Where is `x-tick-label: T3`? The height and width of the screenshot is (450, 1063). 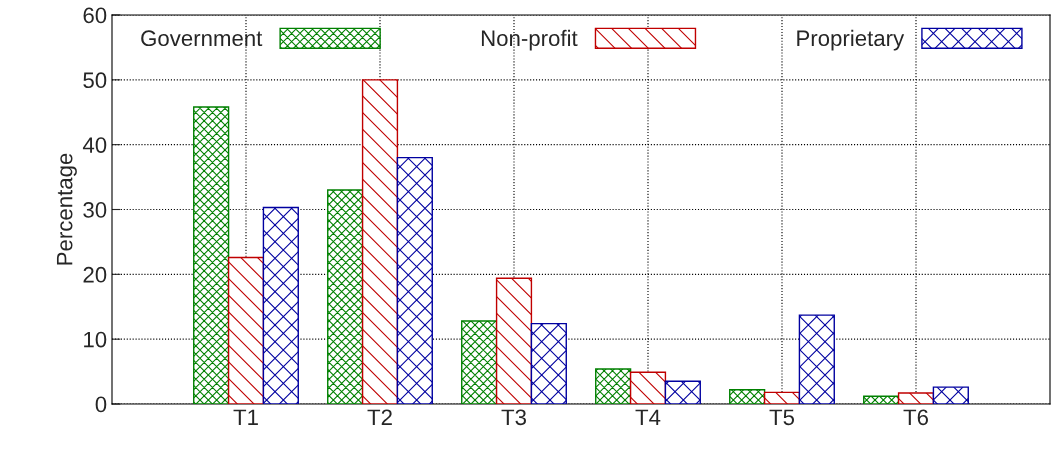 x-tick-label: T3 is located at coordinates (513, 417).